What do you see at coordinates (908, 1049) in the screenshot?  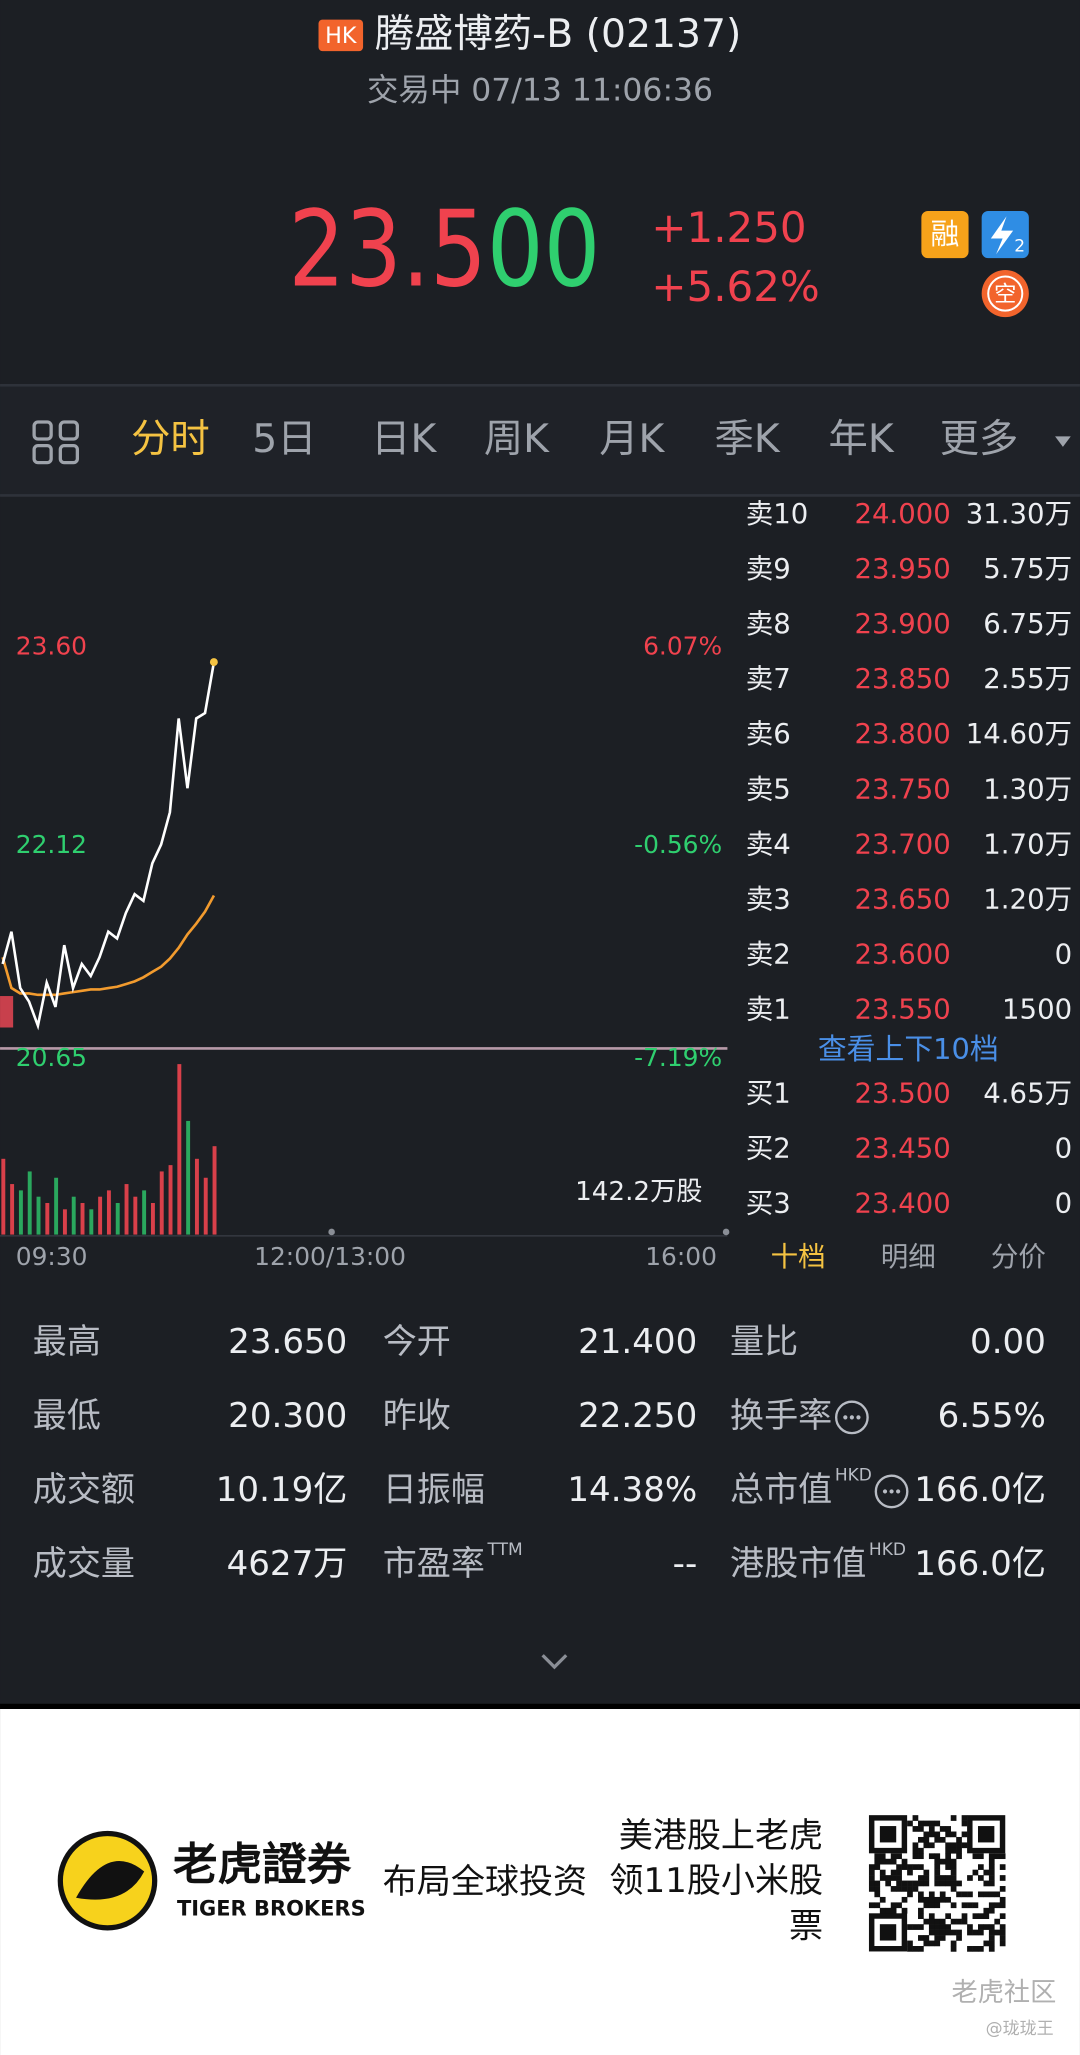 I see `book-toggle: 查看上下10档` at bounding box center [908, 1049].